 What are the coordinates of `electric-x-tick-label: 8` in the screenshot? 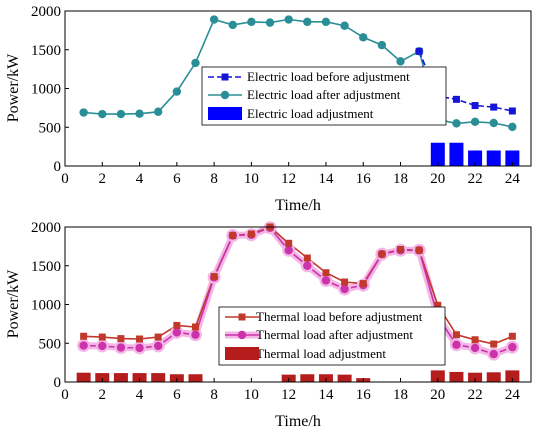 It's located at (214, 179).